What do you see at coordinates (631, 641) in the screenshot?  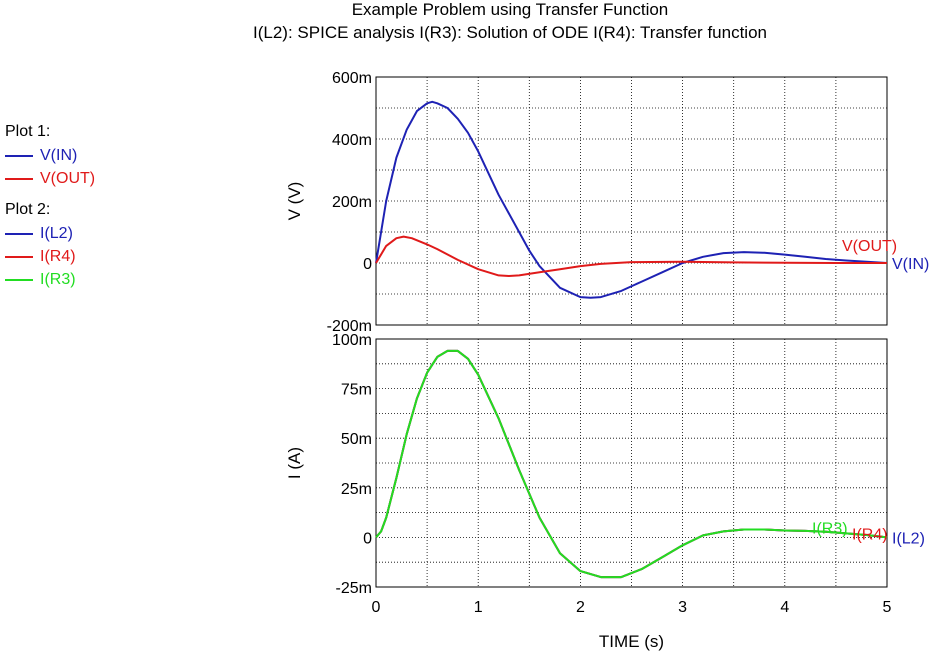 I see `x-axis-label: TIME (s)` at bounding box center [631, 641].